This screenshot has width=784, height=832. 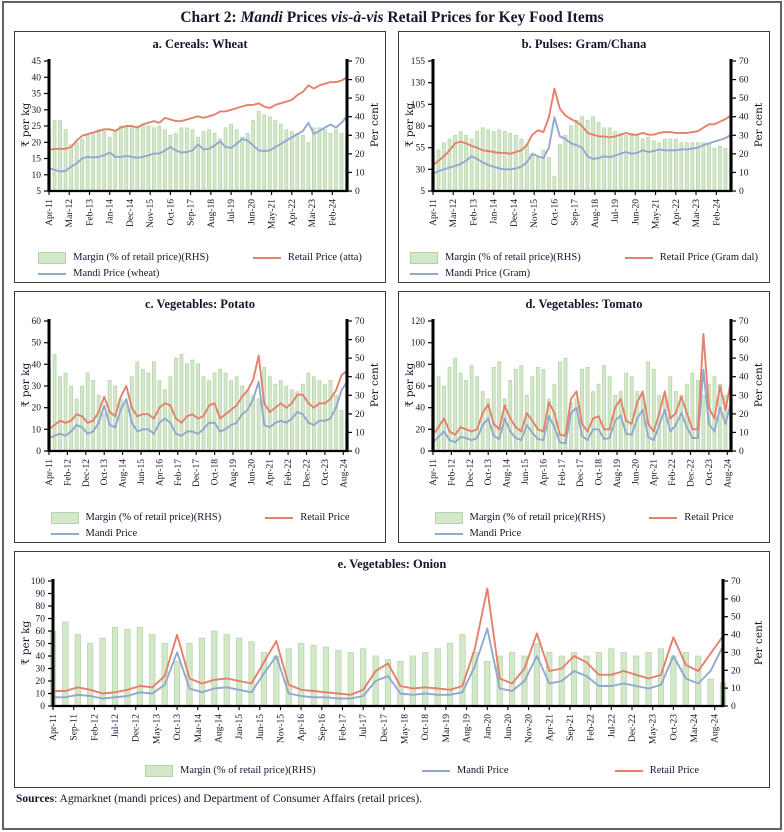 I want to click on svg-text: 25, so click(x=37, y=127).